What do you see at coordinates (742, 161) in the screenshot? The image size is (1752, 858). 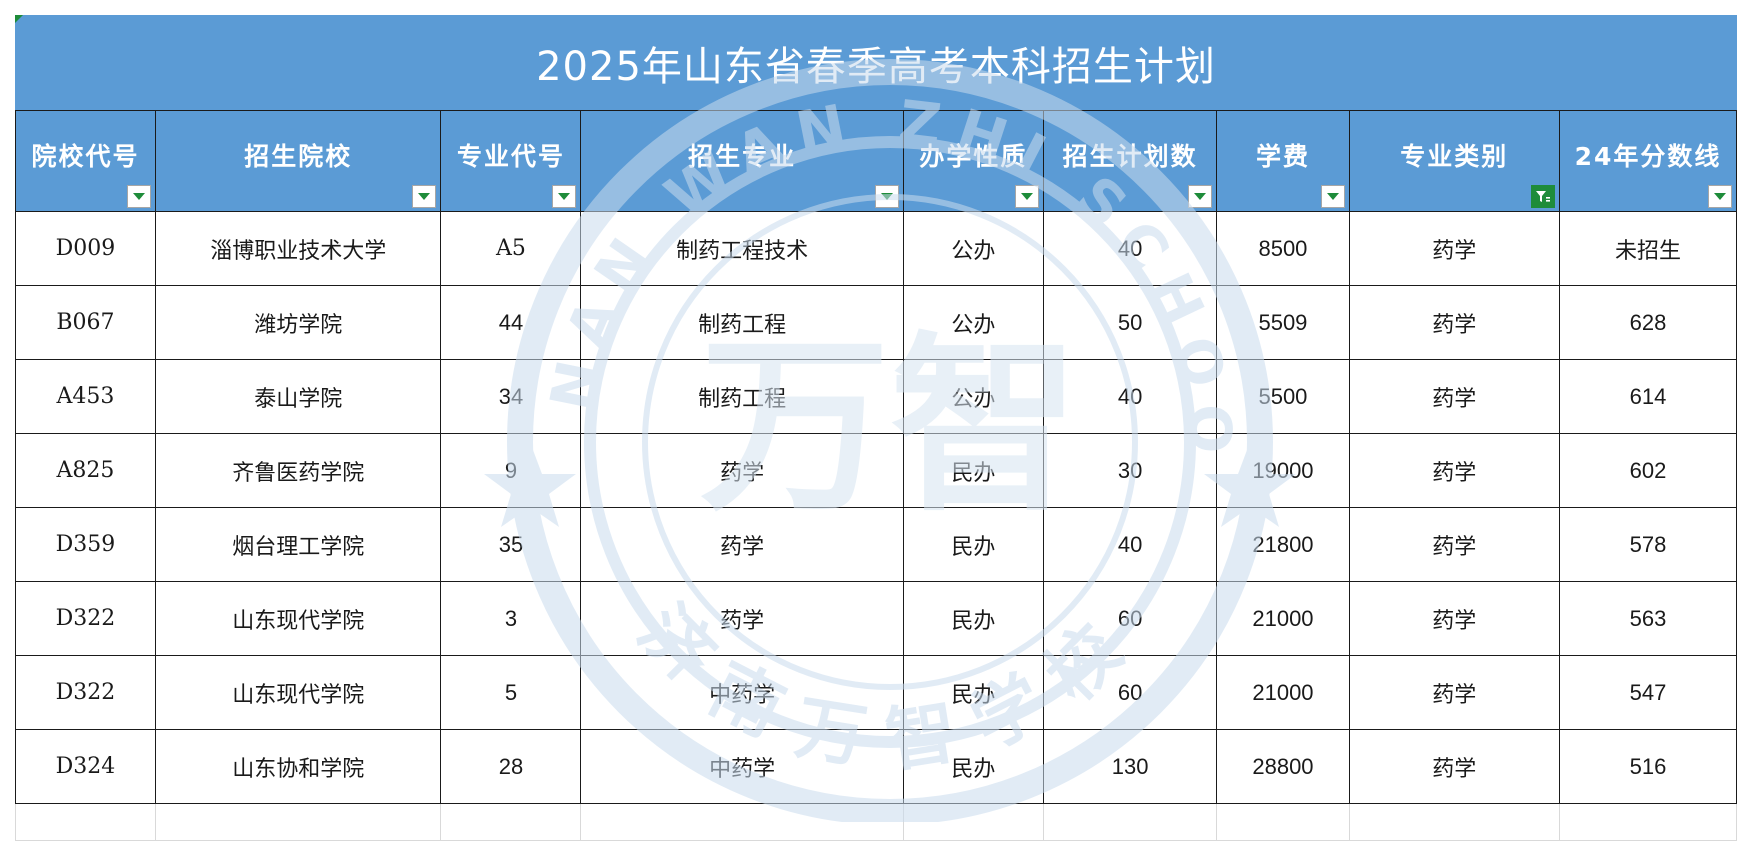 I see `column-header-major-name: 招生专业` at bounding box center [742, 161].